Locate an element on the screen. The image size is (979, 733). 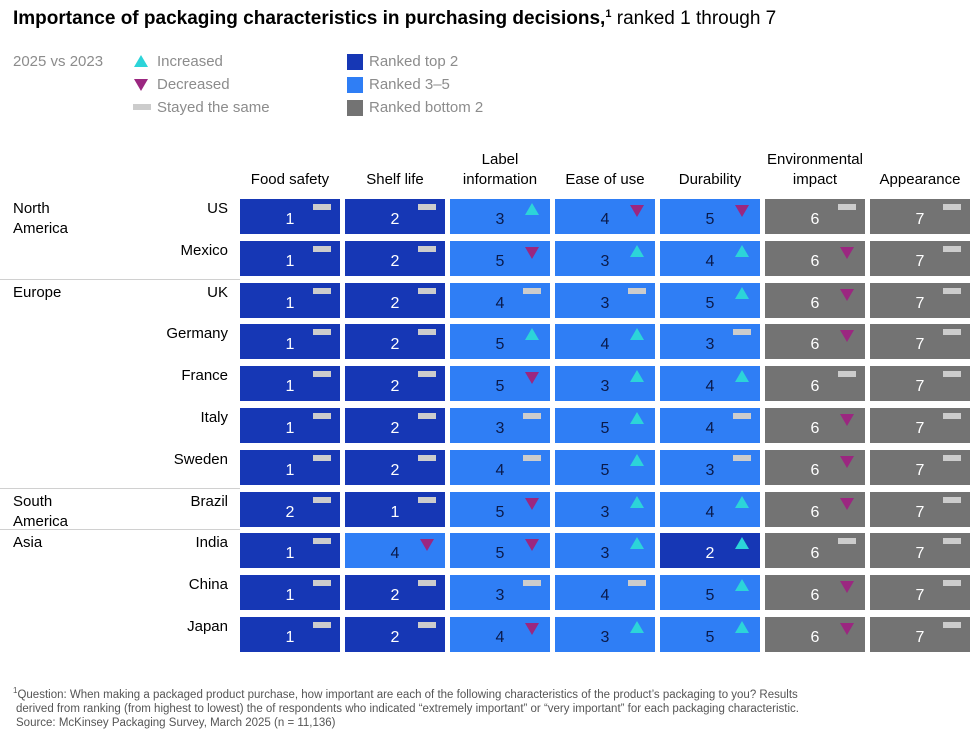
footnote-mark: 1 is located at coordinates (15, 690).